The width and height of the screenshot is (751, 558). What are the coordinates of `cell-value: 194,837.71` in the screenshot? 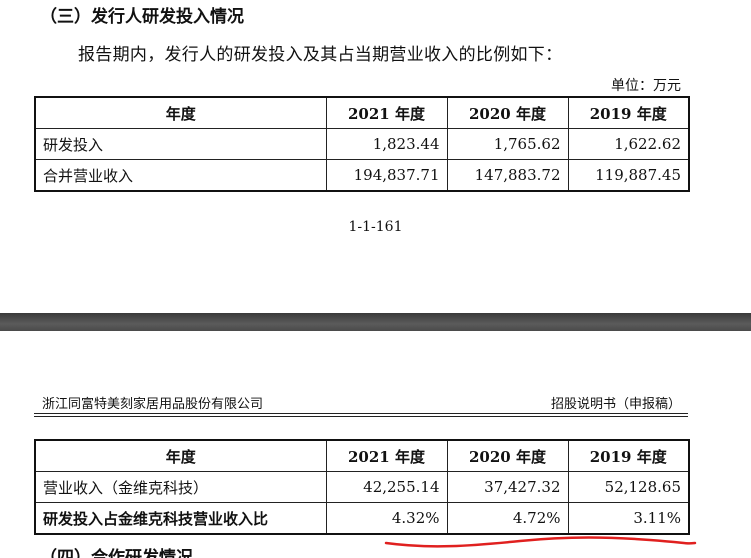 It's located at (386, 175).